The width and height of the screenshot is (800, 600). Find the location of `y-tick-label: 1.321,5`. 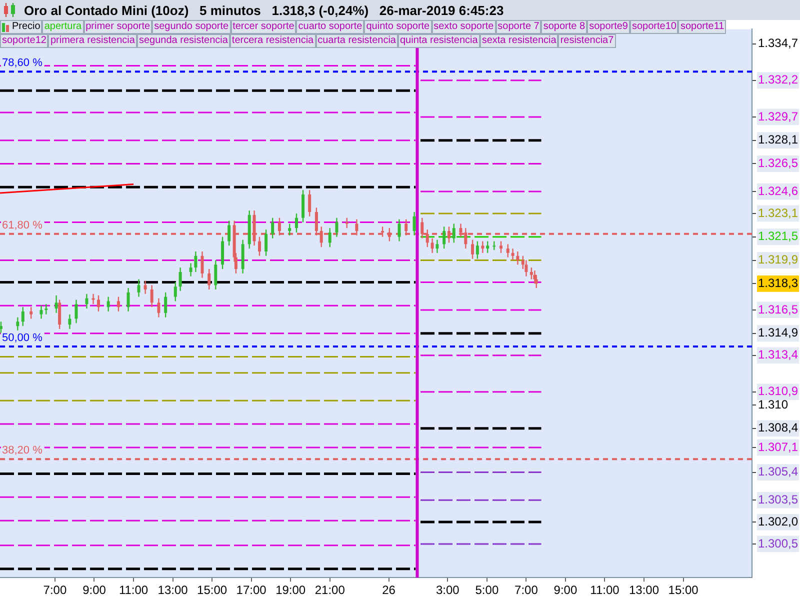

y-tick-label: 1.321,5 is located at coordinates (778, 236).